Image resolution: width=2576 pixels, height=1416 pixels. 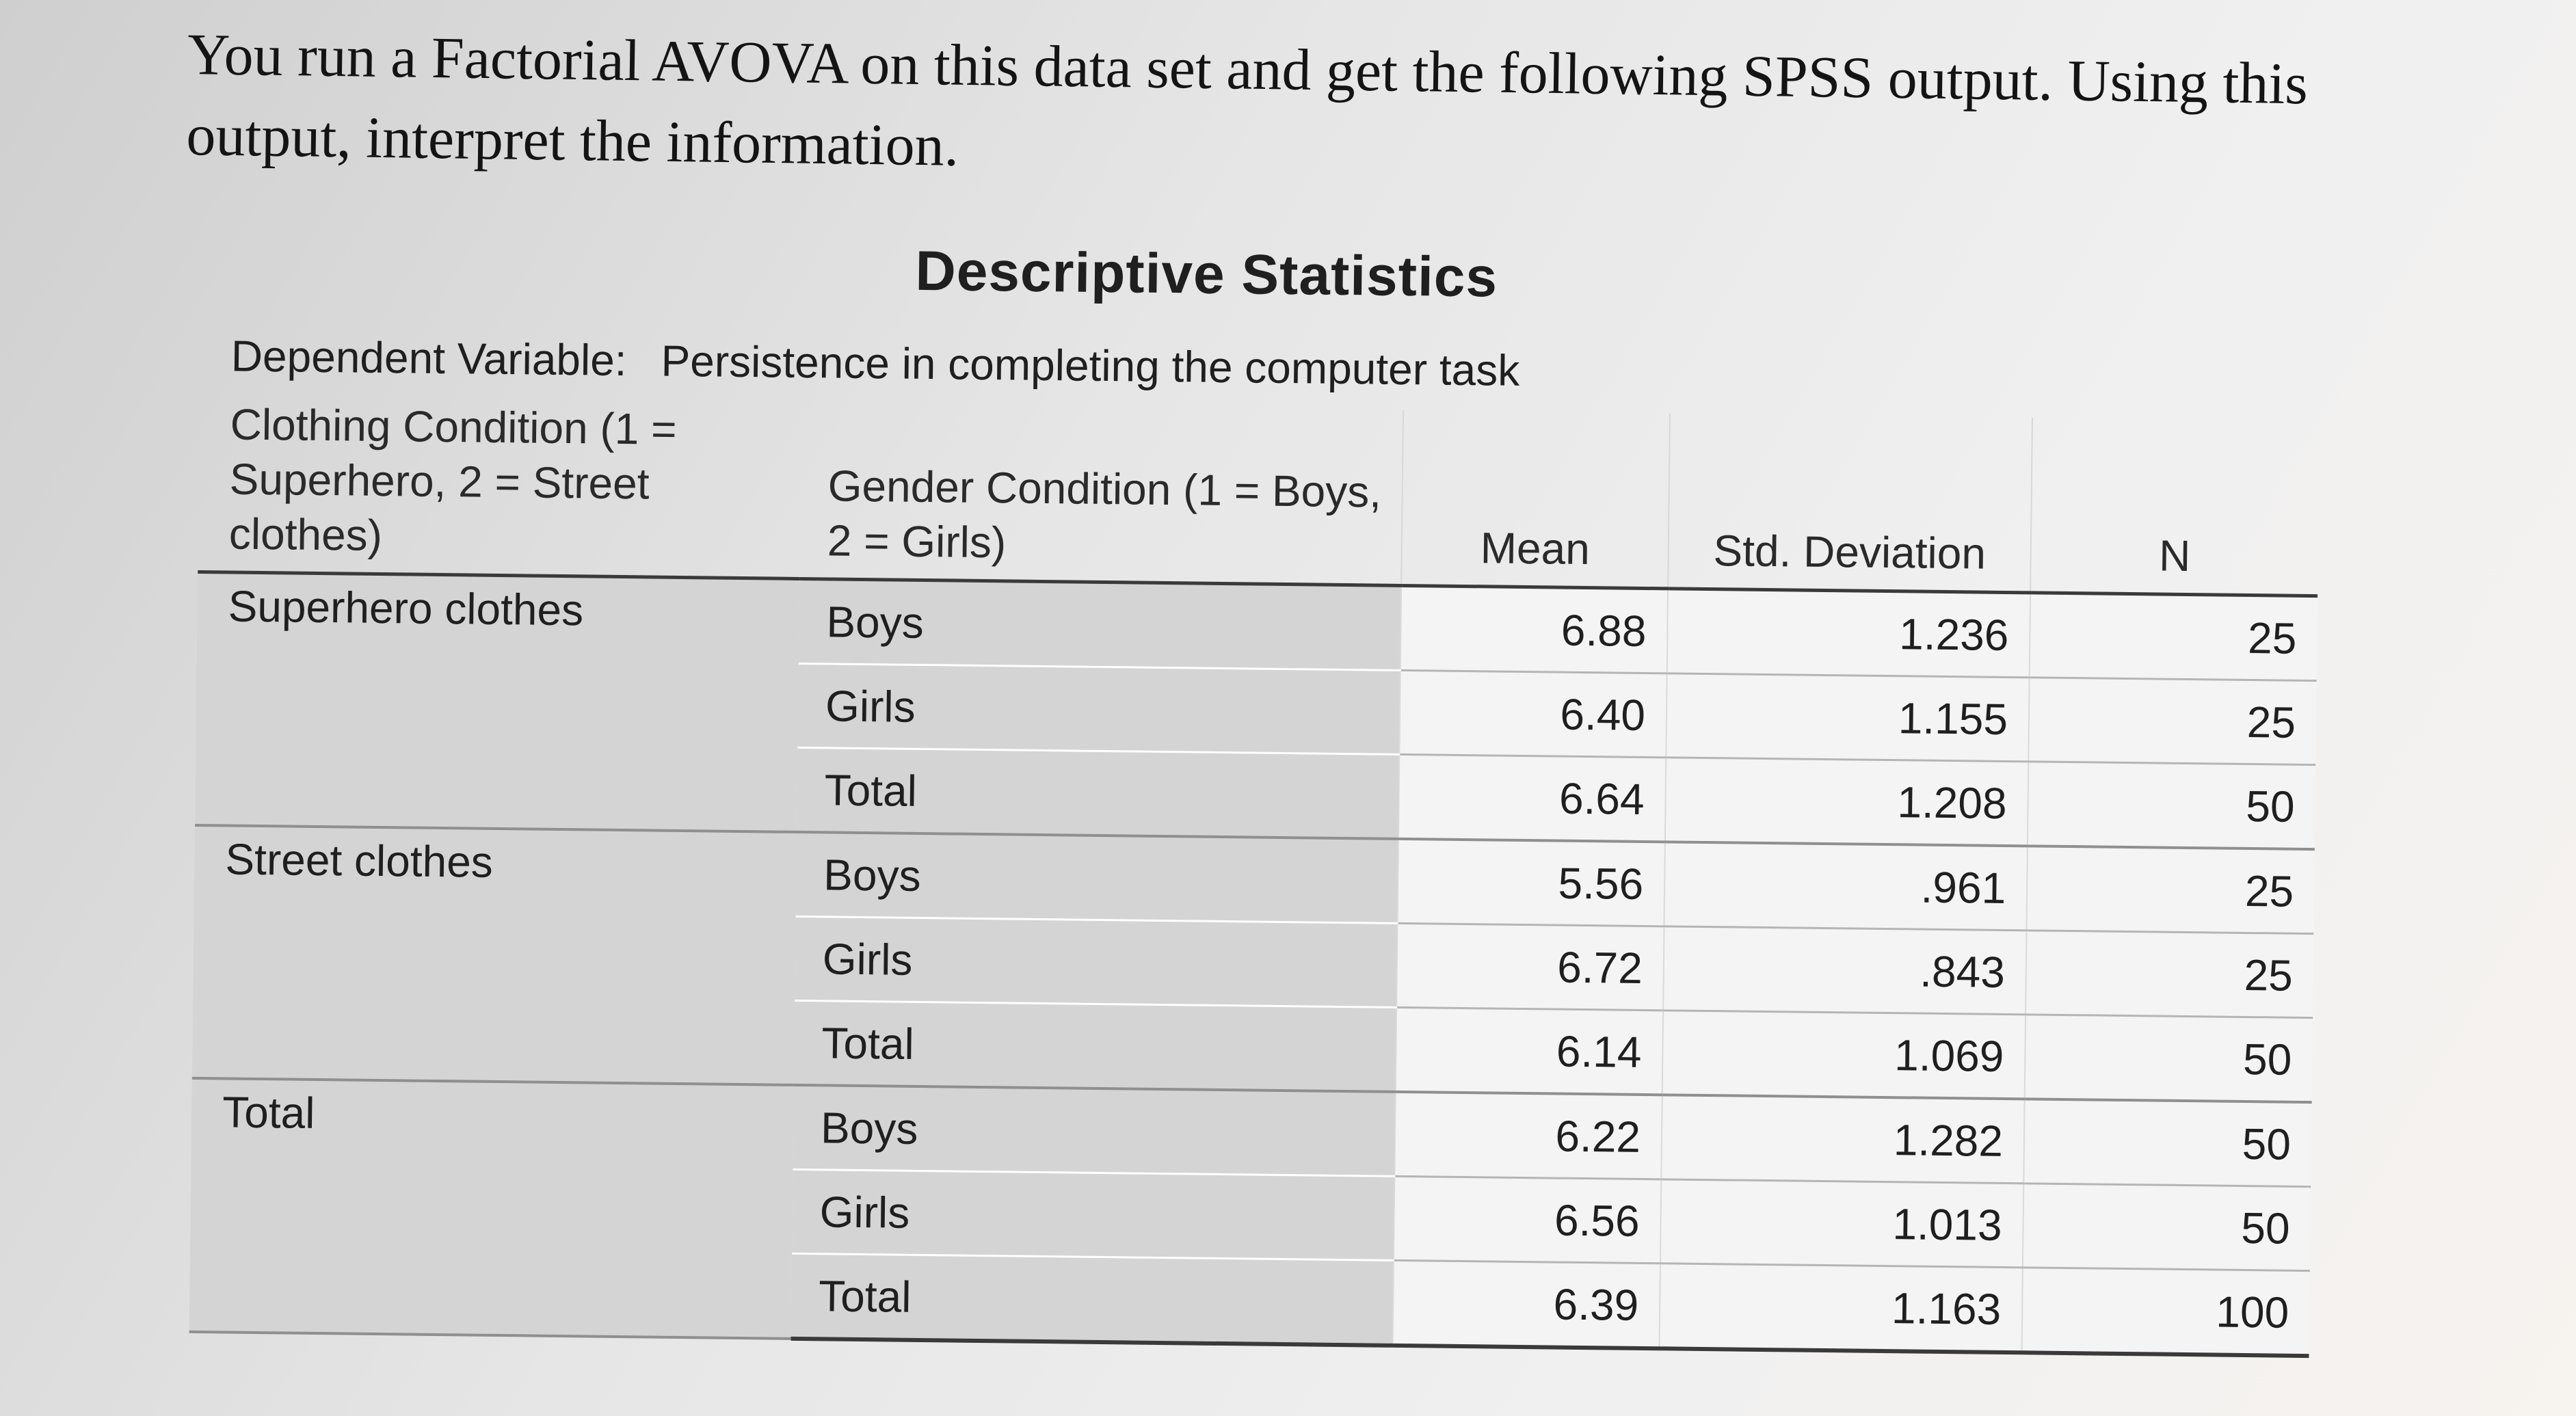 What do you see at coordinates (1527, 1220) in the screenshot?
I see `cell-mean: 6.56` at bounding box center [1527, 1220].